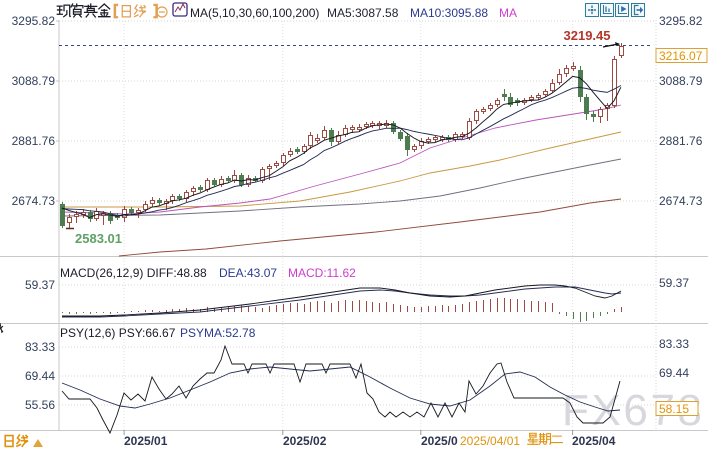 The width and height of the screenshot is (708, 457). Describe the element at coordinates (146, 441) in the screenshot. I see `svg-text: 2025/01` at that location.